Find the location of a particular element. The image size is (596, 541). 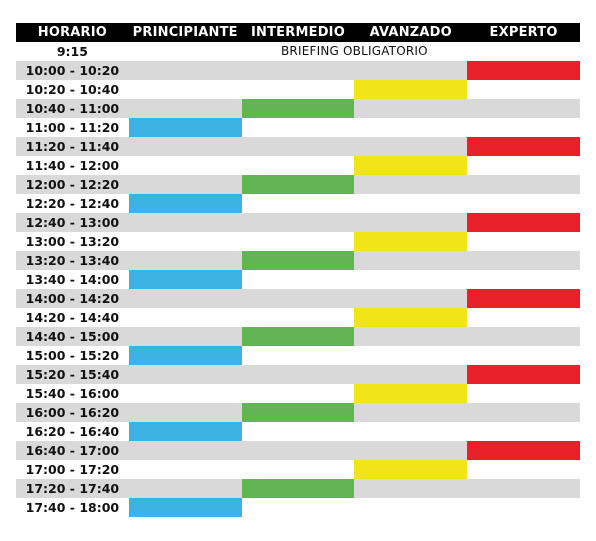

time-cell: 11:00 - 11:20 is located at coordinates (72, 127).